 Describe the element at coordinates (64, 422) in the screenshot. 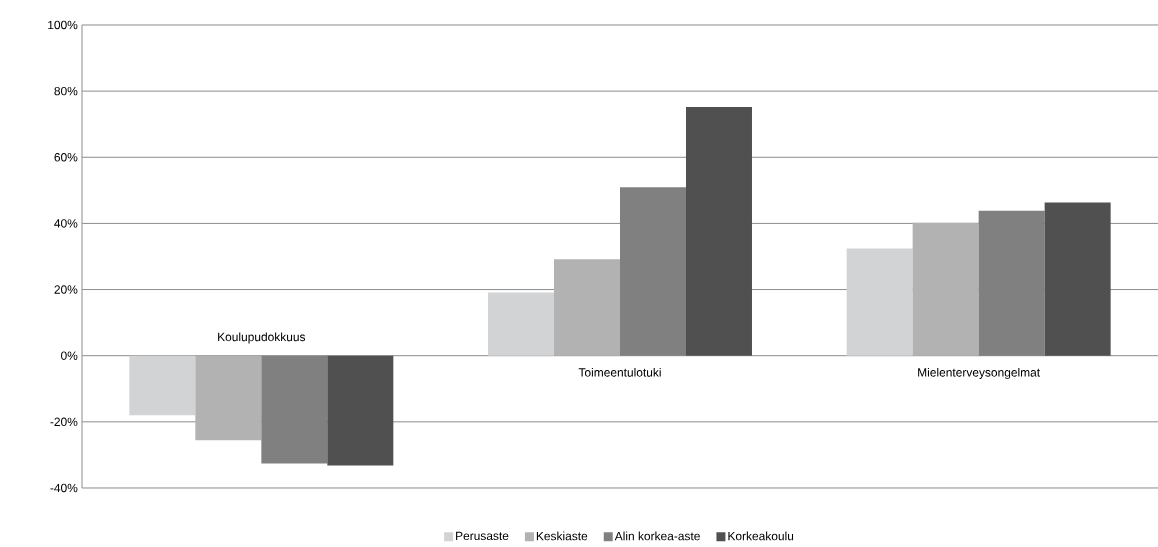

I see `y-tick-label: -20%` at that location.